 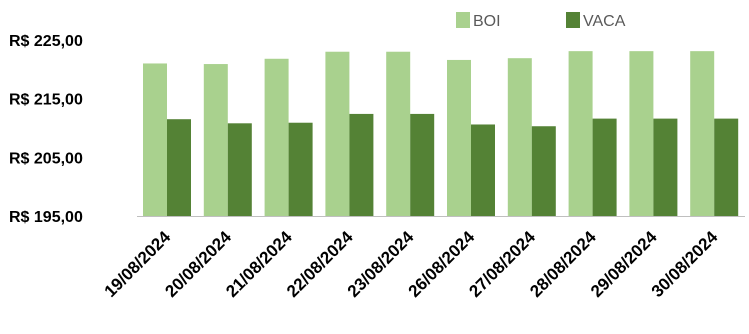 What do you see at coordinates (573, 20) in the screenshot?
I see `legend-swatch-vaca` at bounding box center [573, 20].